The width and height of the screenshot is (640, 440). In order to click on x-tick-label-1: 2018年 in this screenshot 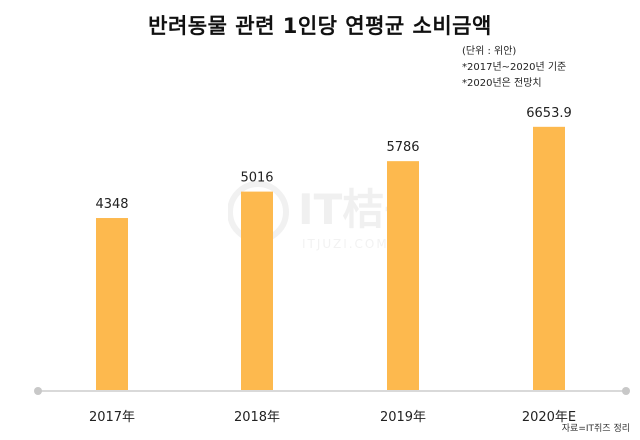, I will do `click(257, 417)`.